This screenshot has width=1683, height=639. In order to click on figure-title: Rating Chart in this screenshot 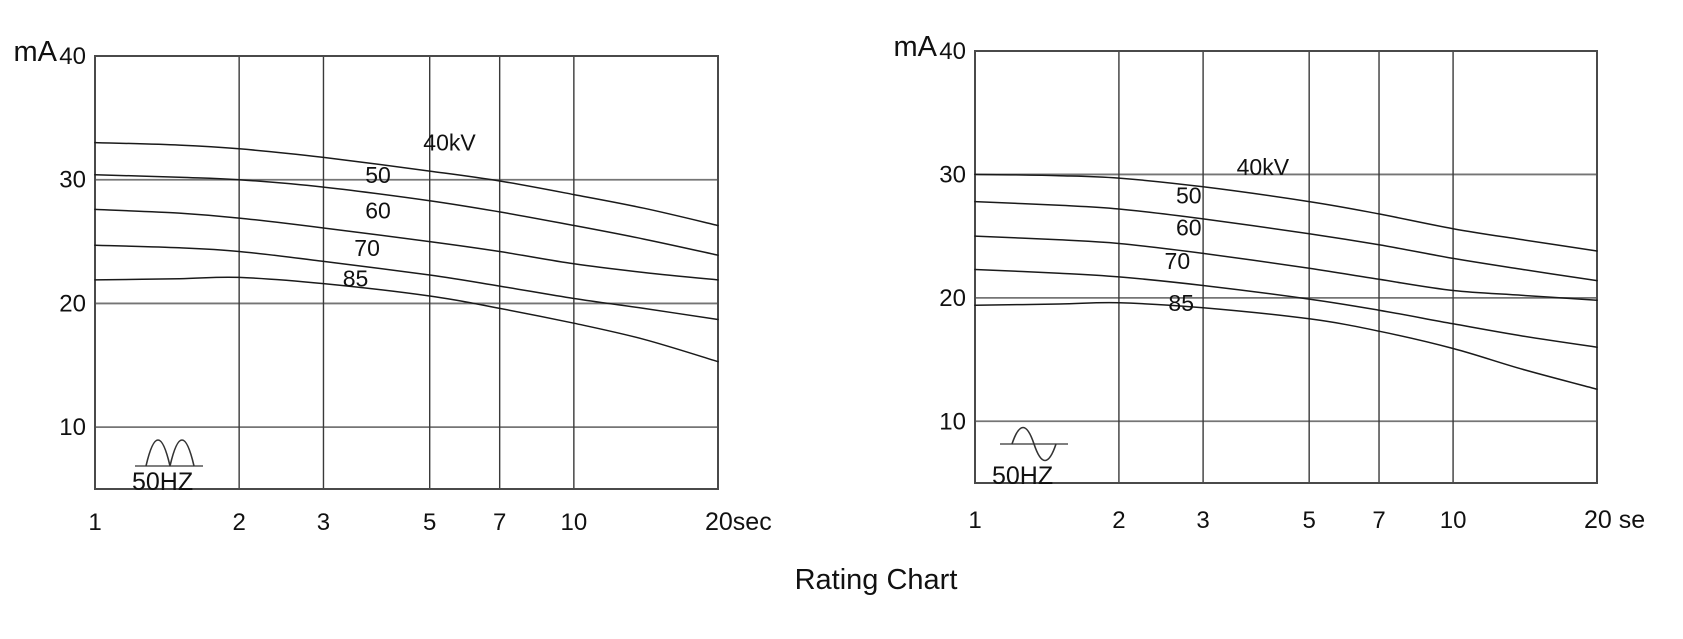, I will do `click(876, 580)`.